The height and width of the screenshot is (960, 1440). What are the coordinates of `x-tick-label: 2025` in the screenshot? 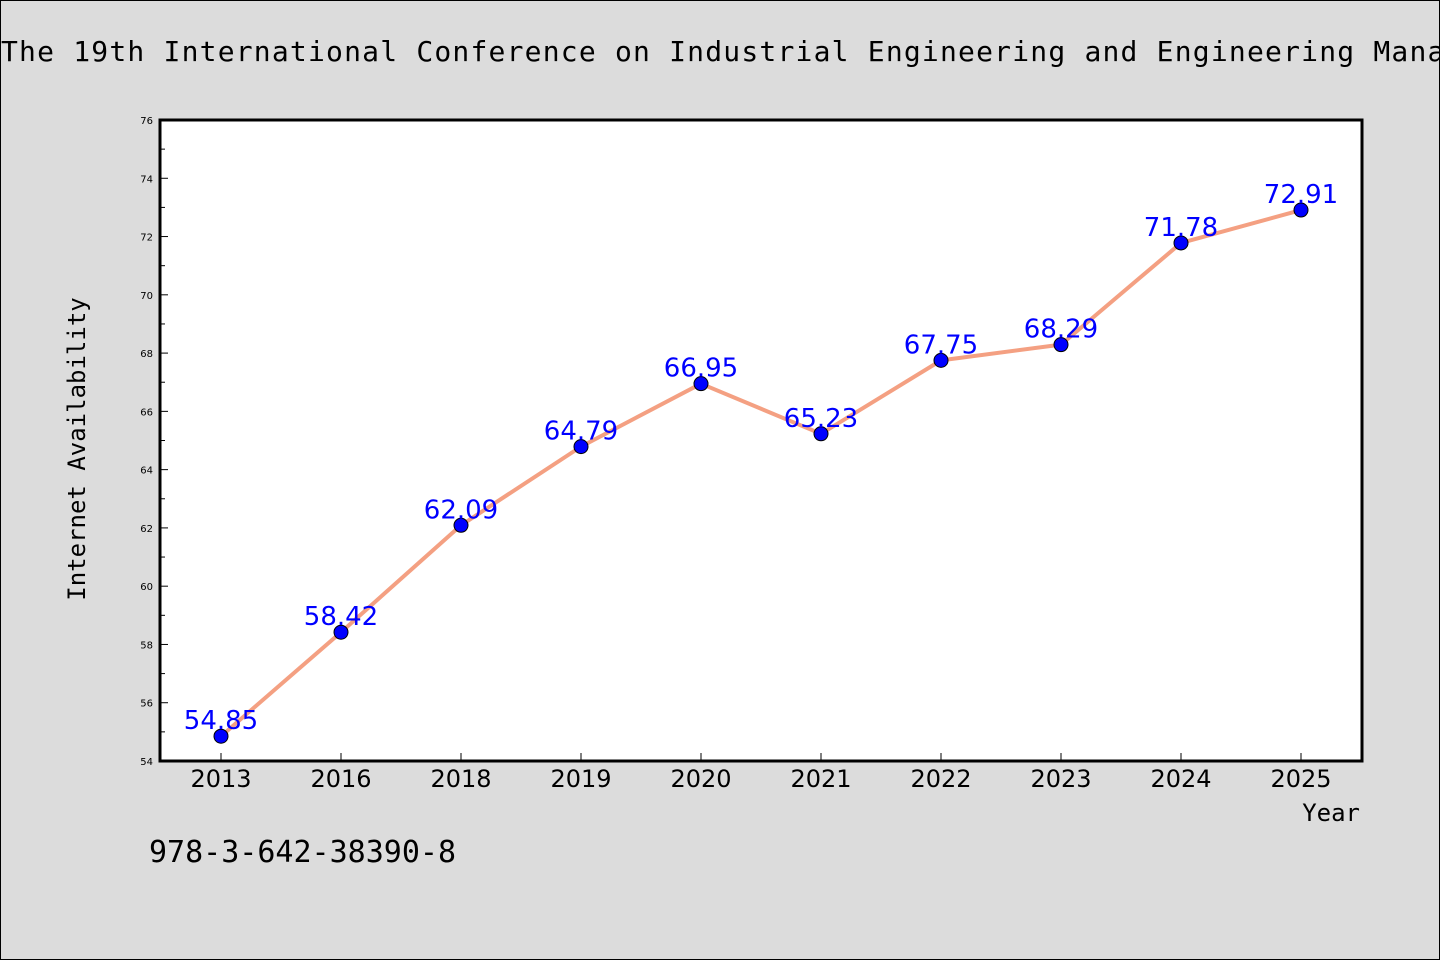 It's located at (1300, 779).